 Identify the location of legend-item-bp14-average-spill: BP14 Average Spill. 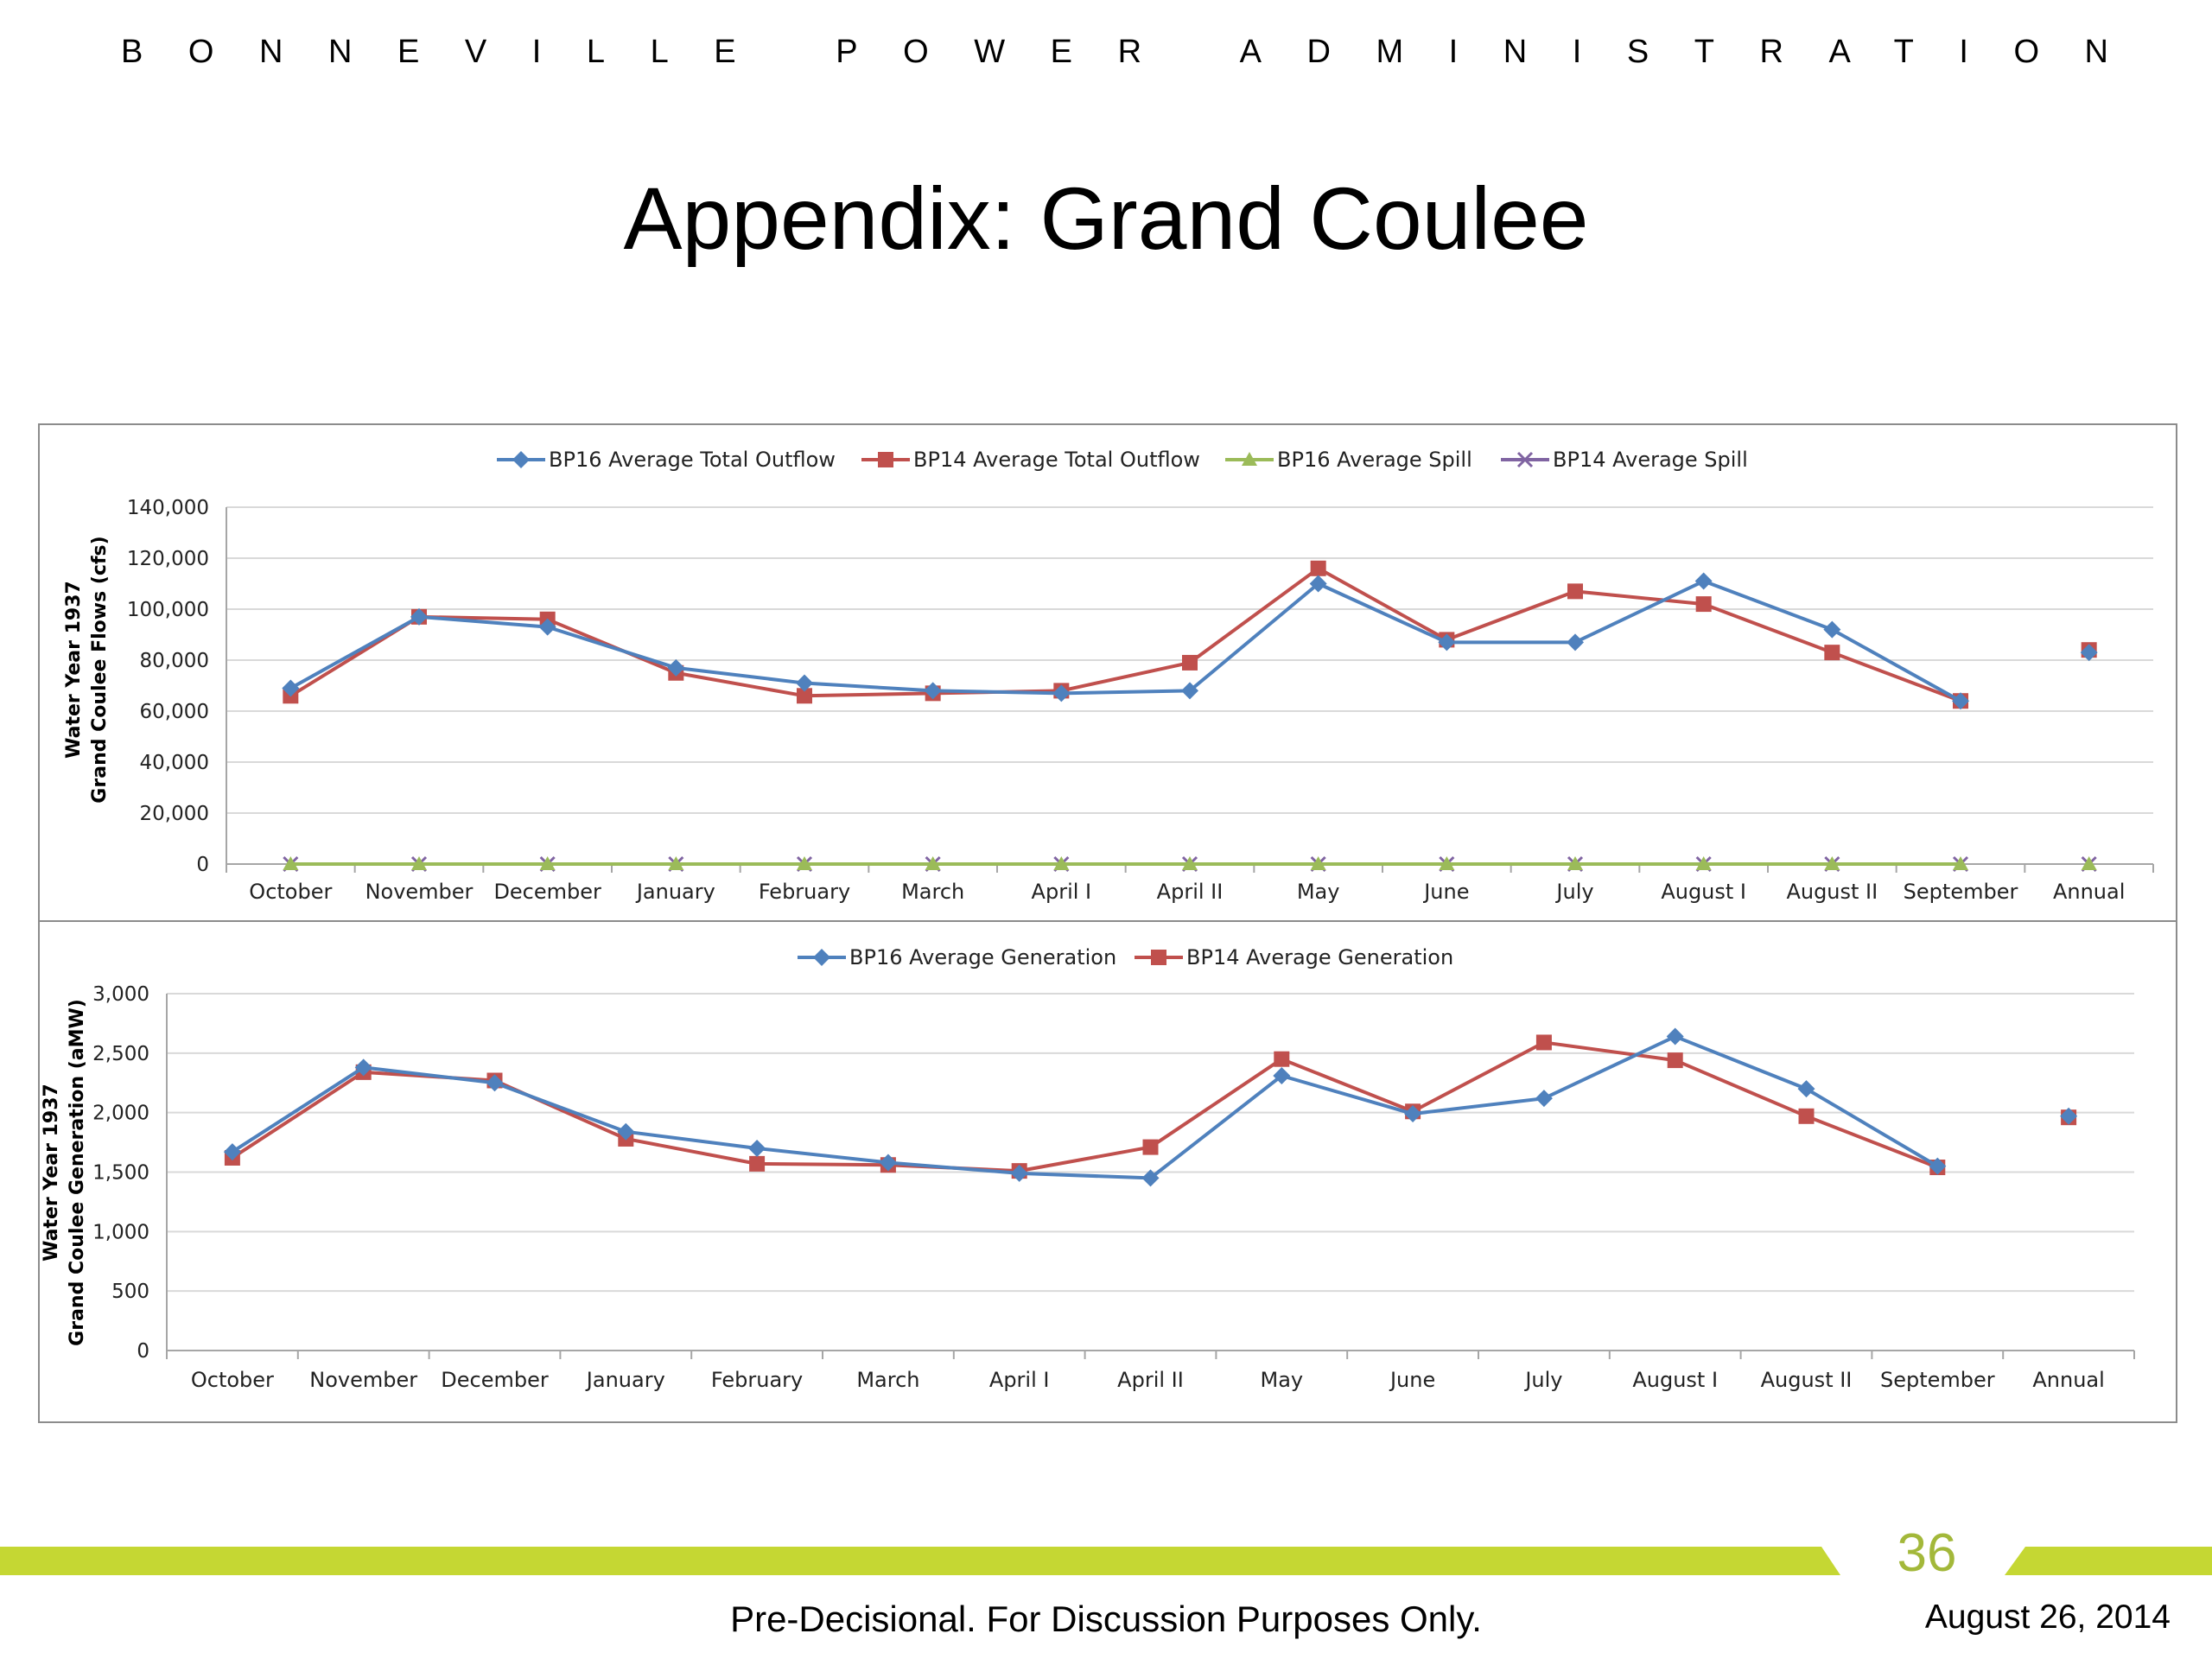
(1624, 460).